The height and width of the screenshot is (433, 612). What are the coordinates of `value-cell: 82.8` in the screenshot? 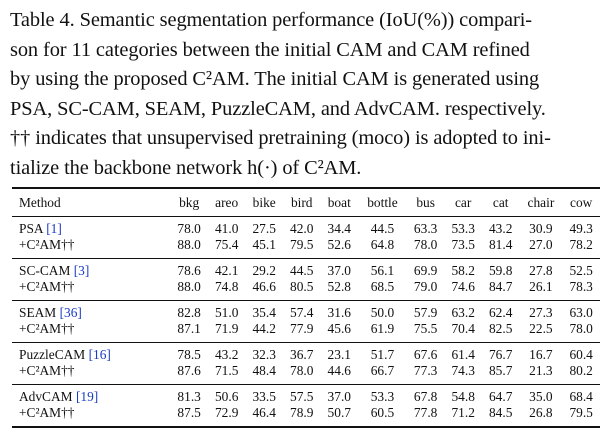 It's located at (189, 310).